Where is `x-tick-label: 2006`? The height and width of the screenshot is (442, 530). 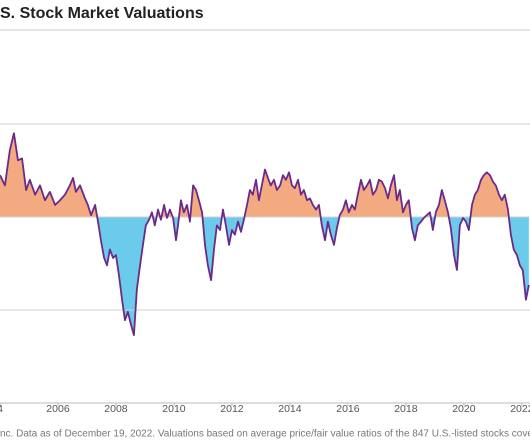
x-tick-label: 2006 is located at coordinates (58, 409).